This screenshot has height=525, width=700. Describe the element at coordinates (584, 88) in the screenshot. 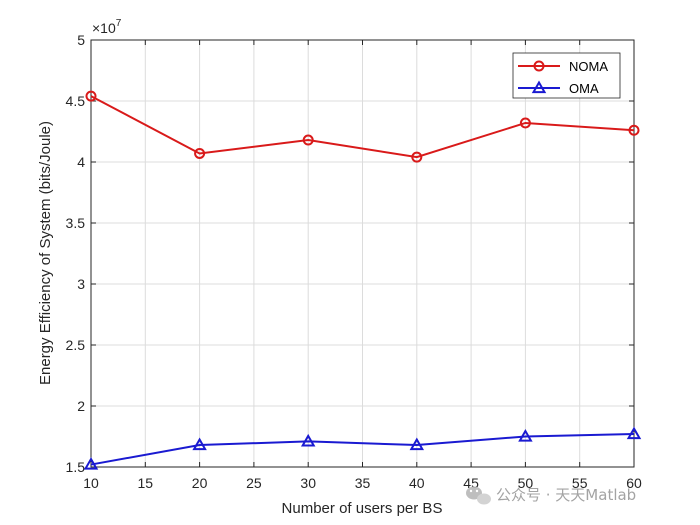

I see `legend-label-oma: OMA` at that location.